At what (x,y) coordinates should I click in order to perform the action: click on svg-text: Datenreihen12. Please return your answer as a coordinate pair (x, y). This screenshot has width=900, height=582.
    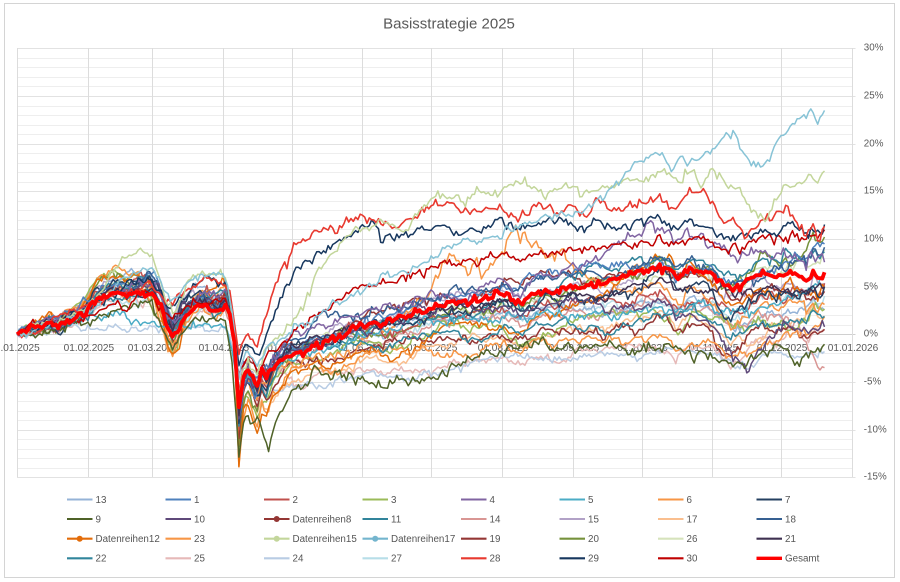
    Looking at the image, I should click on (128, 539).